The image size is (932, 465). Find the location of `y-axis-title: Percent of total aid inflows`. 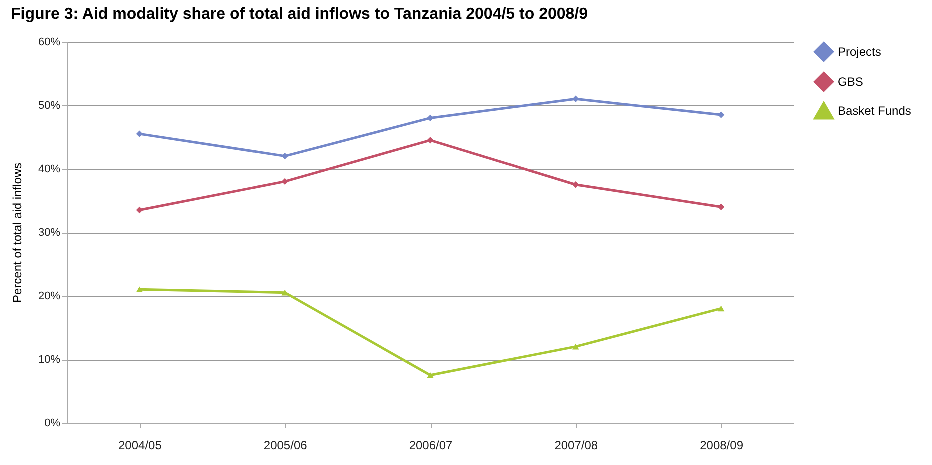

y-axis-title: Percent of total aid inflows is located at coordinates (17, 233).